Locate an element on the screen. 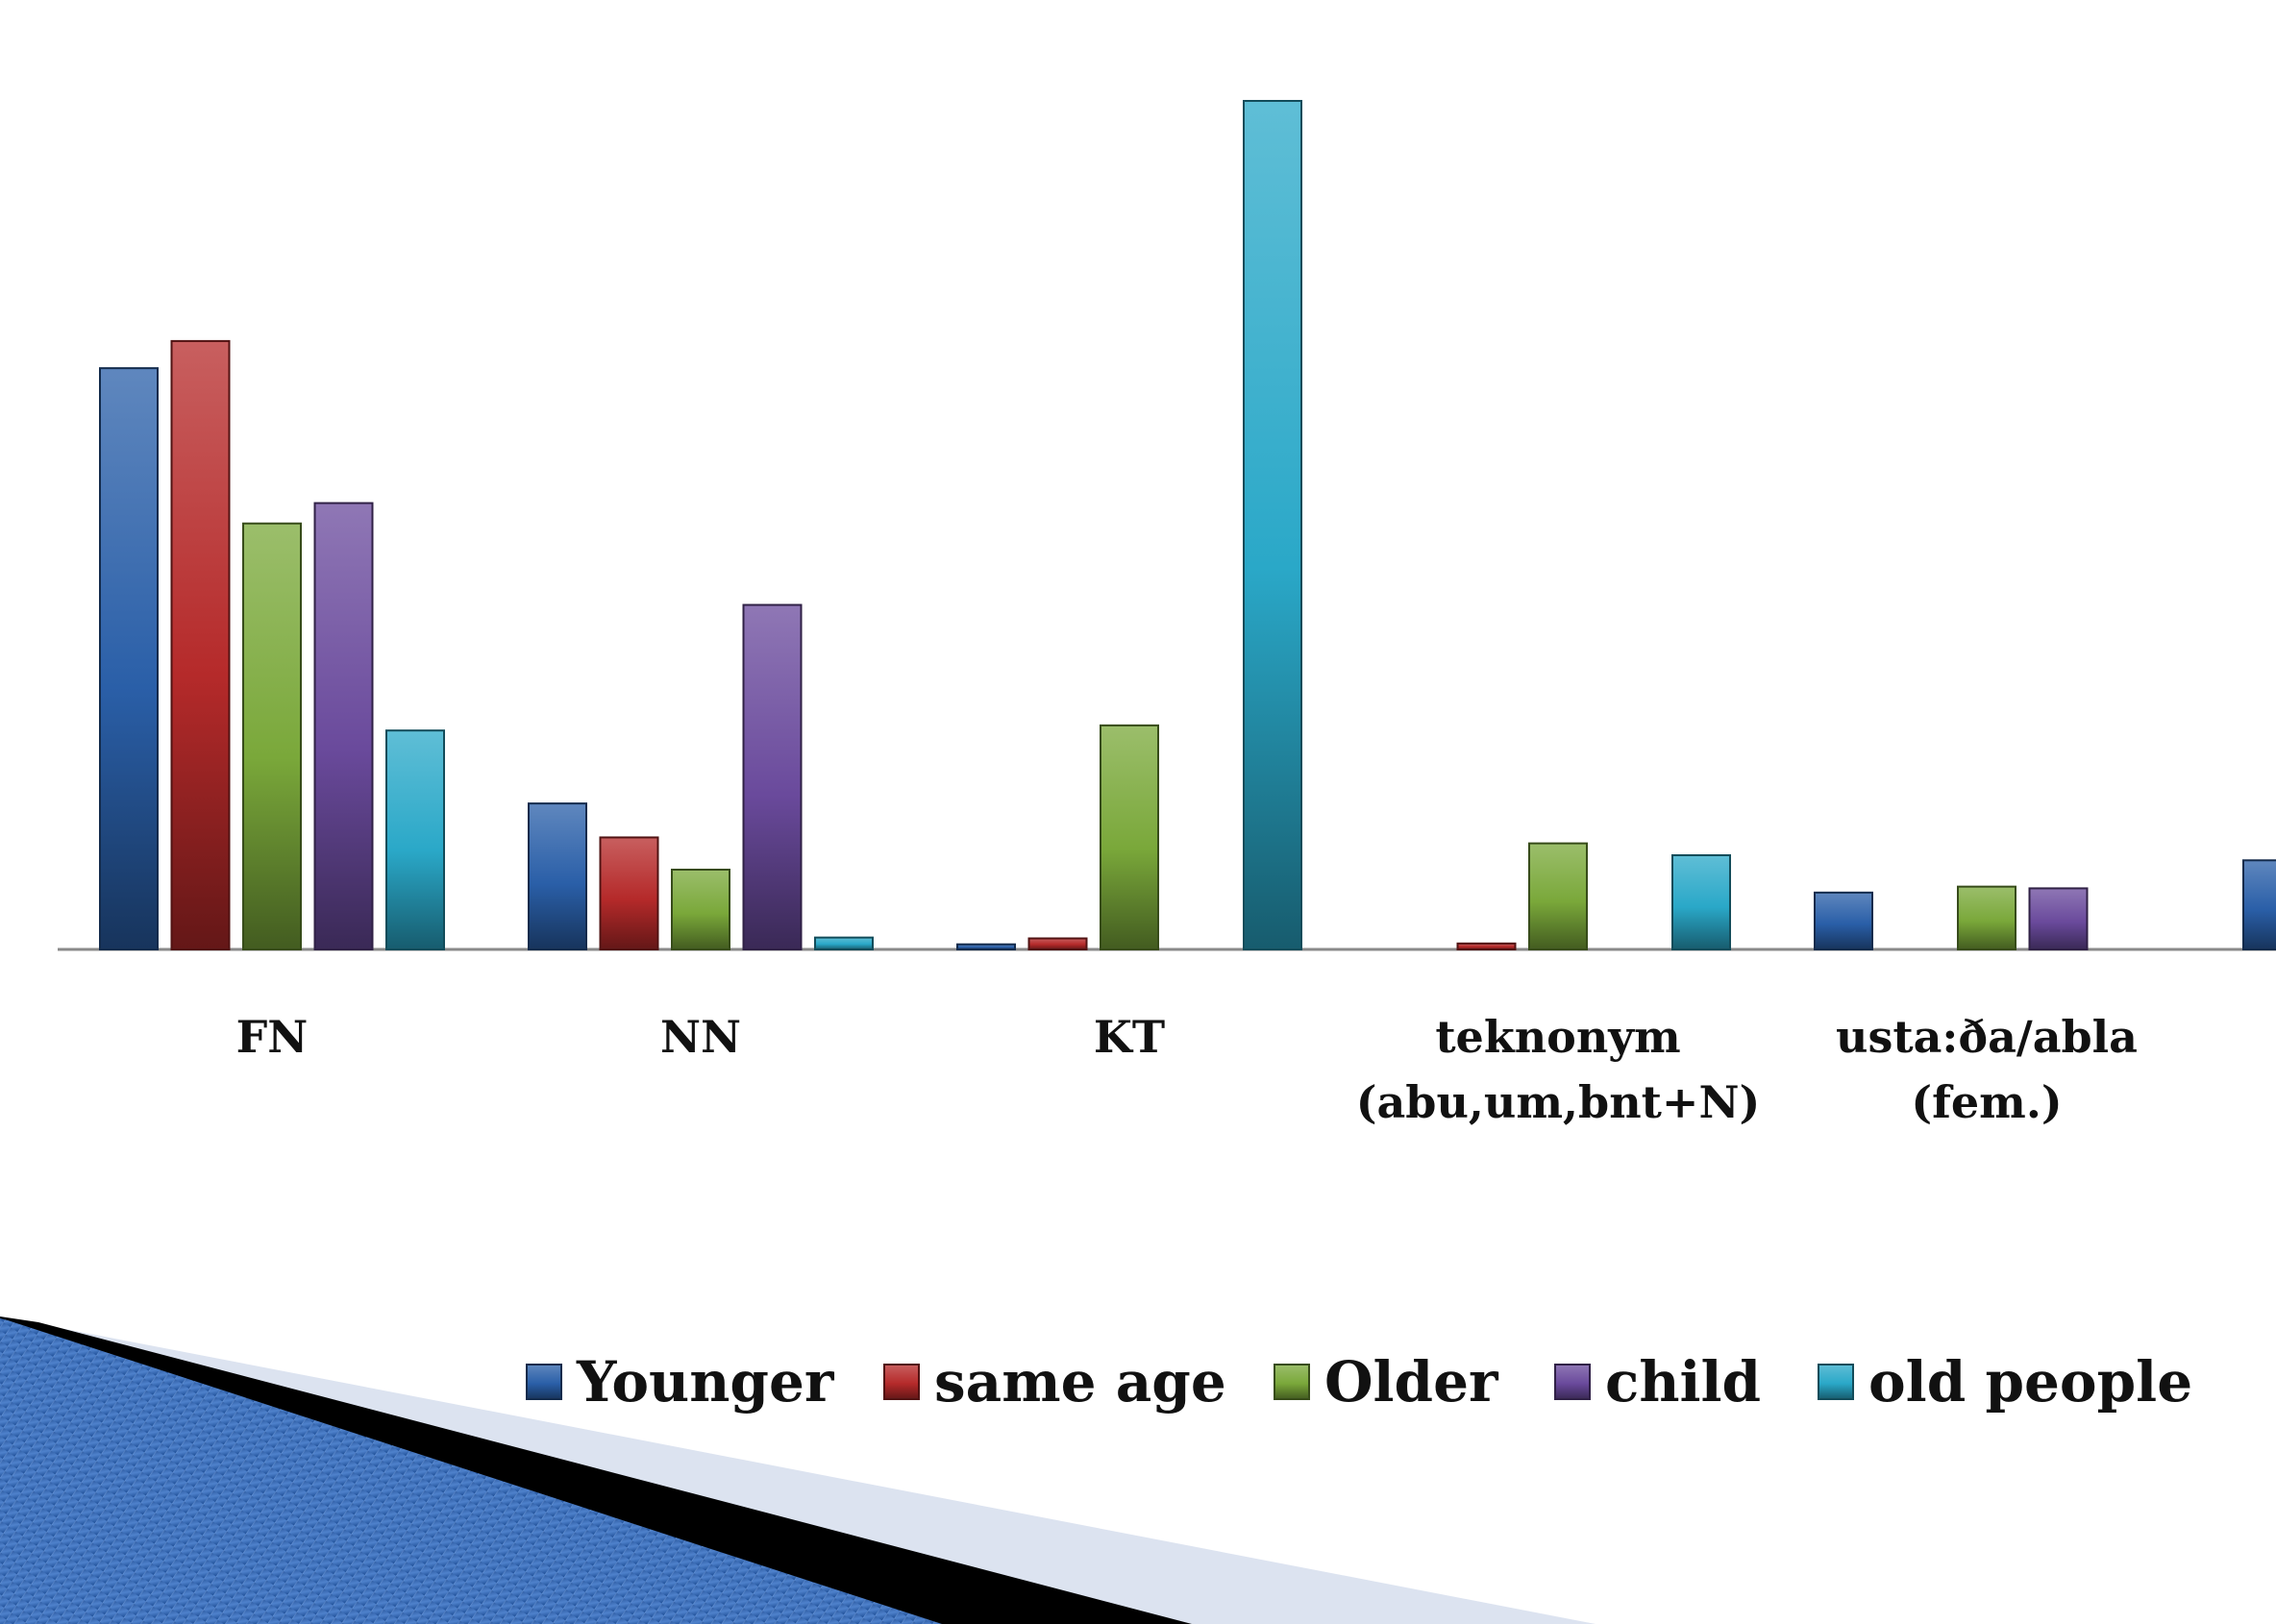 This screenshot has width=2276, height=1624. legend-swatch-older is located at coordinates (1292, 1382).